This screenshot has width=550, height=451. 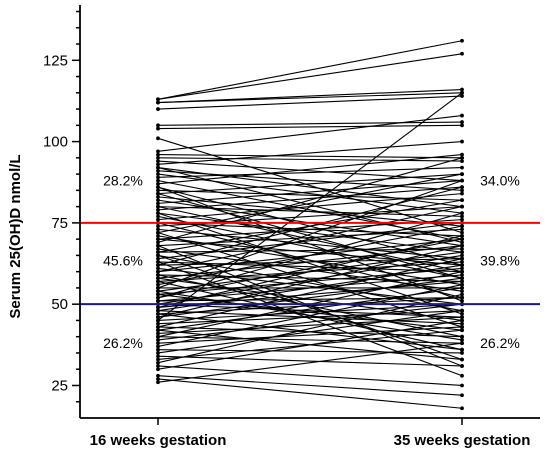 What do you see at coordinates (55, 60) in the screenshot?
I see `y-tick-label-125: 125` at bounding box center [55, 60].